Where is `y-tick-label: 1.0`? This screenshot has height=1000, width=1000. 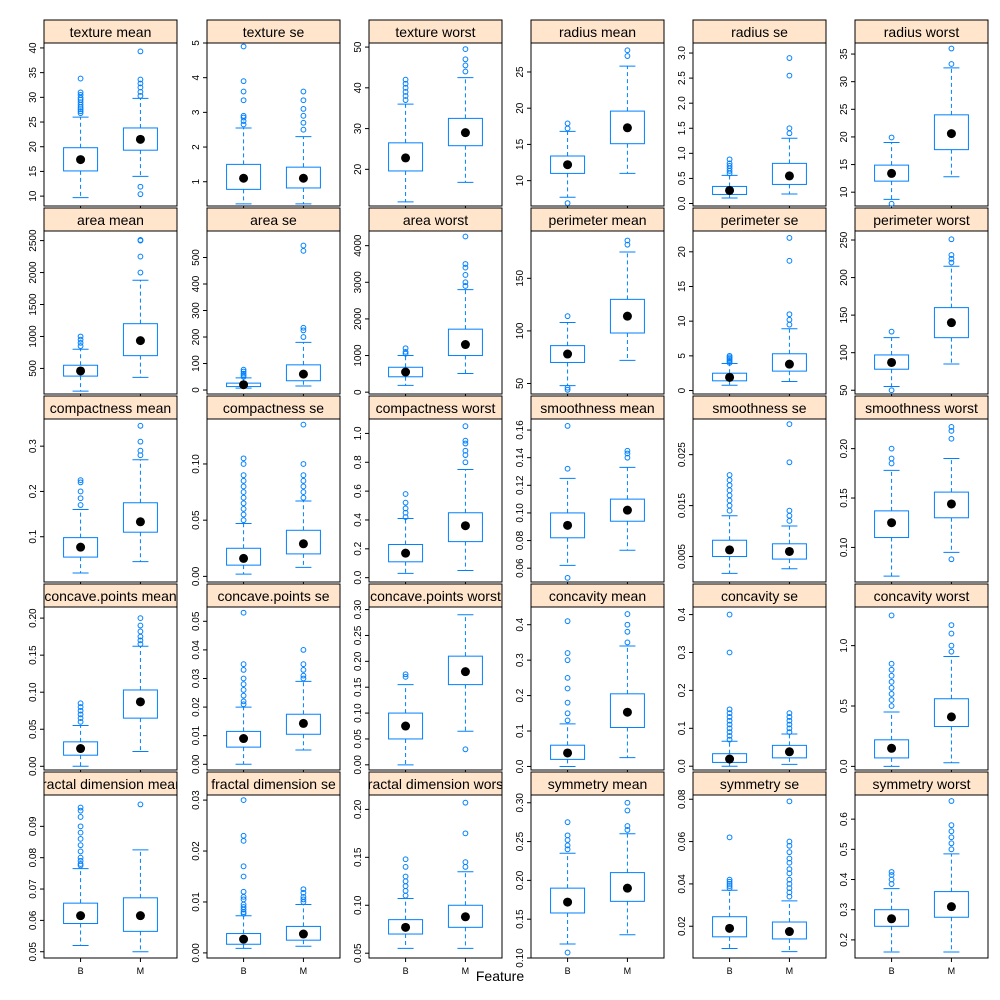 y-tick-label: 1.0 is located at coordinates (844, 645).